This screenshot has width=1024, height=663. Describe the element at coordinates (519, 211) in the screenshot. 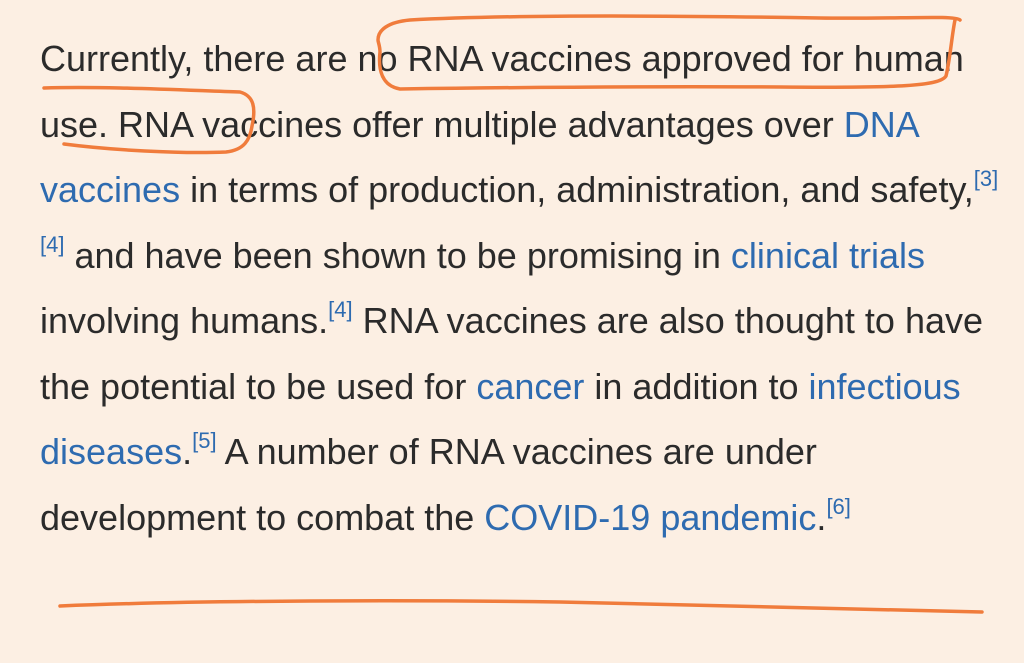

I see `citation-group: [3] [4]` at that location.